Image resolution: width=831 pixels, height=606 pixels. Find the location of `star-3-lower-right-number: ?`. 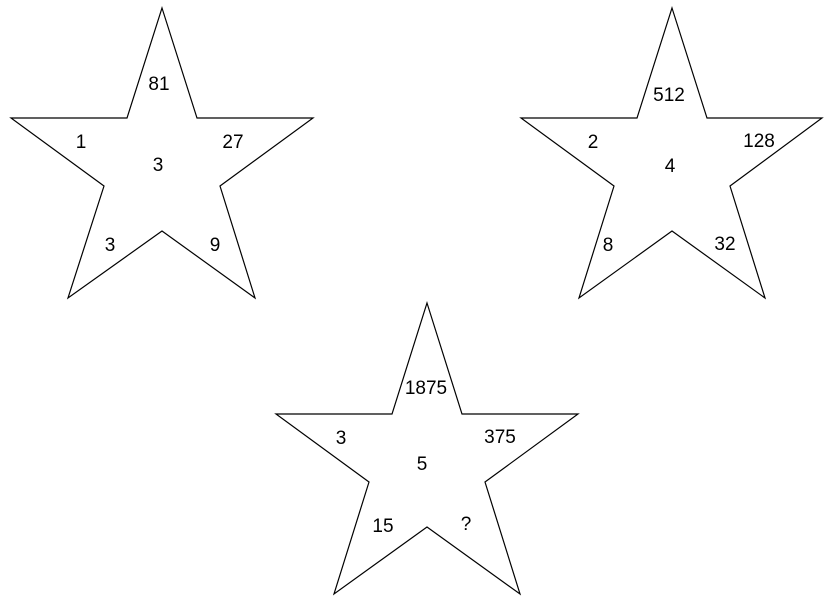

star-3-lower-right-number: ? is located at coordinates (466, 524).